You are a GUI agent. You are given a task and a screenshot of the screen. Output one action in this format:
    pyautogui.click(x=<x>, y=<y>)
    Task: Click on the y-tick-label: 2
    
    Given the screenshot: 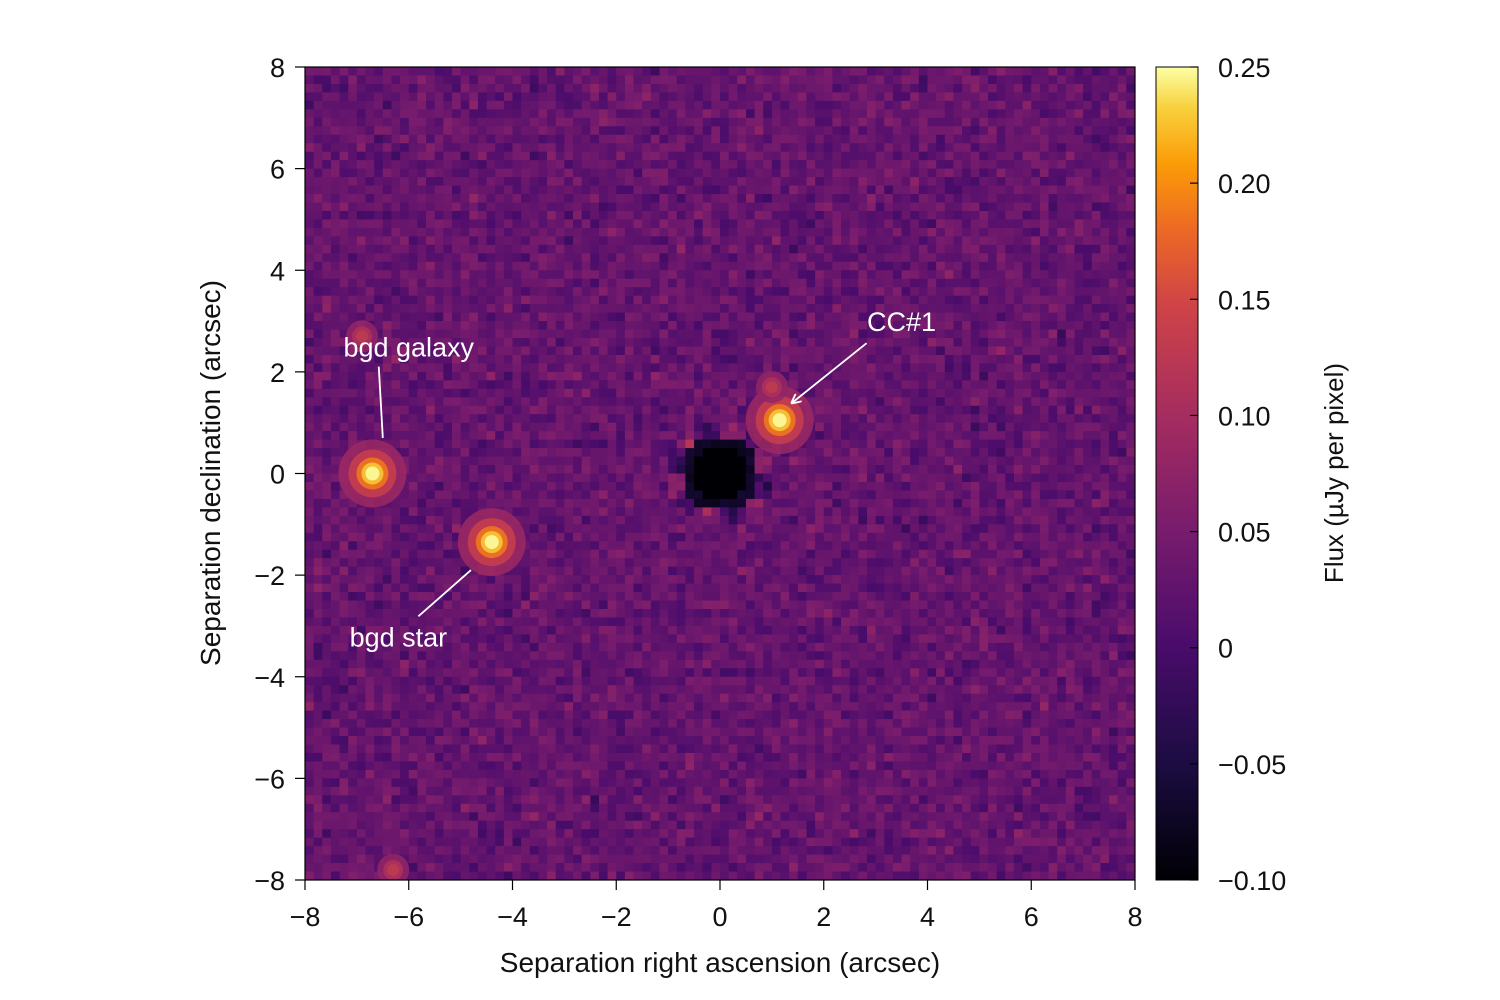 What is the action you would take?
    pyautogui.click(x=277, y=373)
    